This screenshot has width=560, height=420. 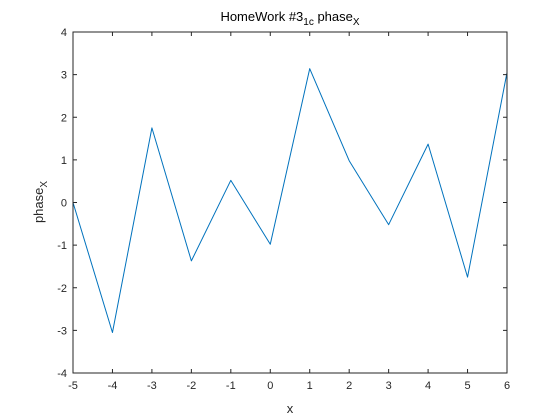 I want to click on x-tick-label: -2, so click(x=191, y=386).